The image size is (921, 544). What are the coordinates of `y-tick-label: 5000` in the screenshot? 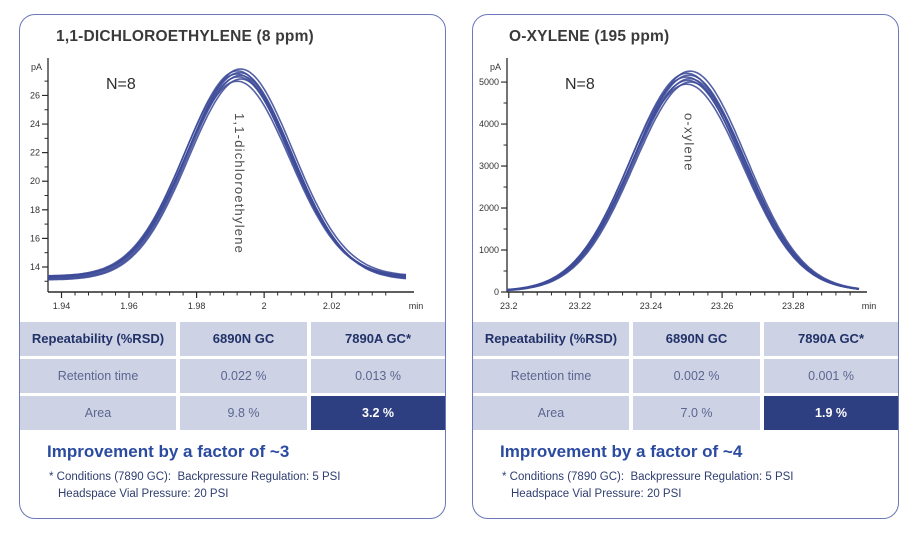 It's located at (489, 82).